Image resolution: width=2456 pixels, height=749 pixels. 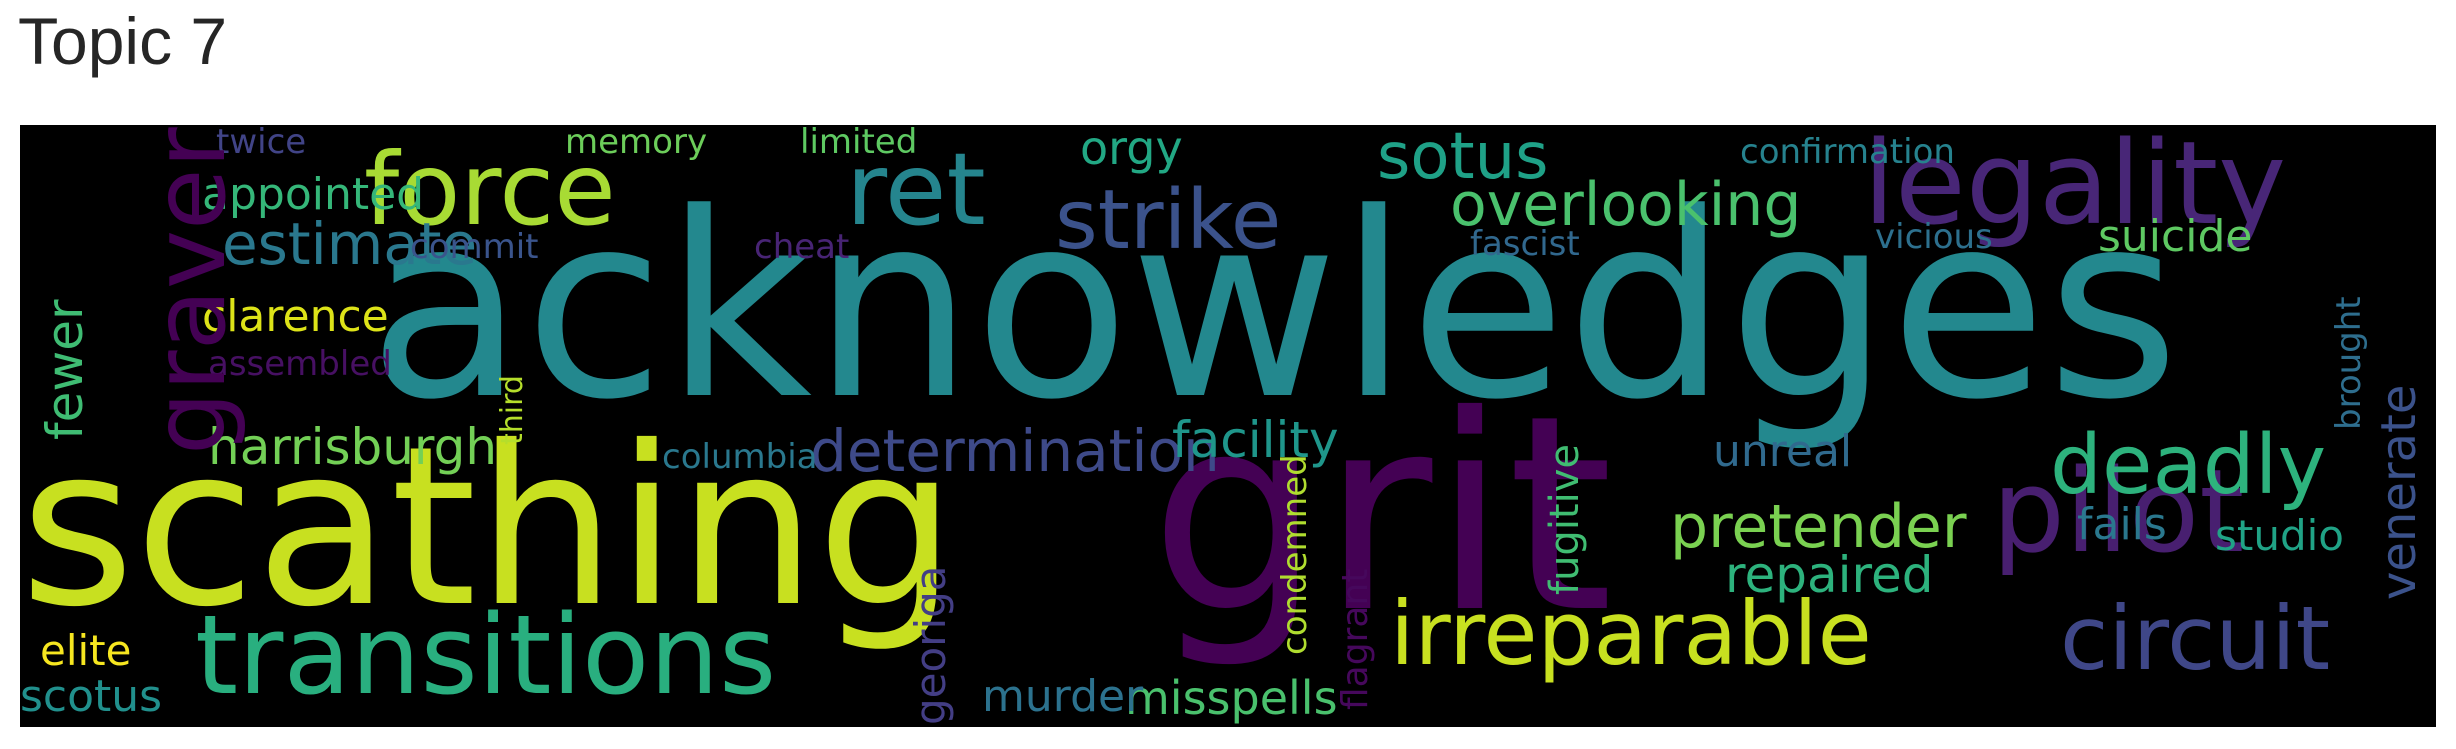 I want to click on word-ret: ret, so click(x=916, y=189).